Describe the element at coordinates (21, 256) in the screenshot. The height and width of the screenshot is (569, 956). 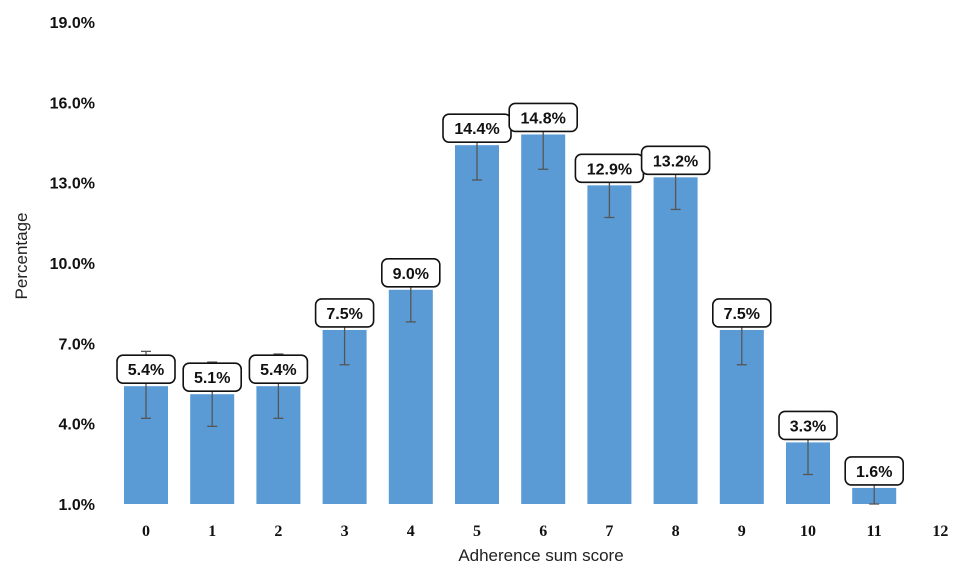
I see `y-axis-title: Percentage` at that location.